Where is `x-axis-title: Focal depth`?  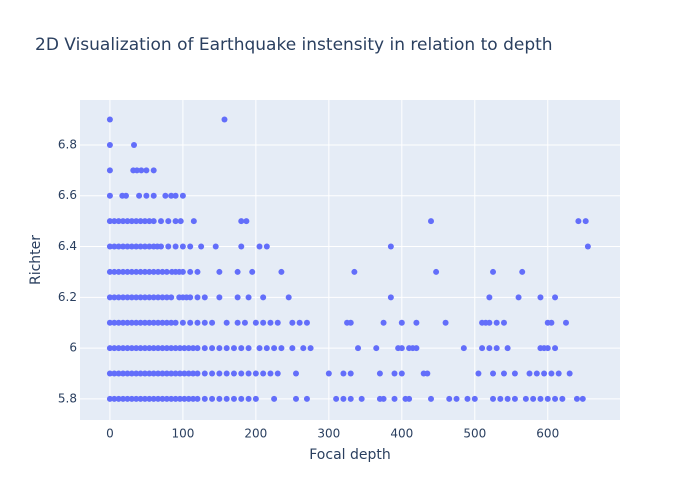 x-axis-title: Focal depth is located at coordinates (349, 455).